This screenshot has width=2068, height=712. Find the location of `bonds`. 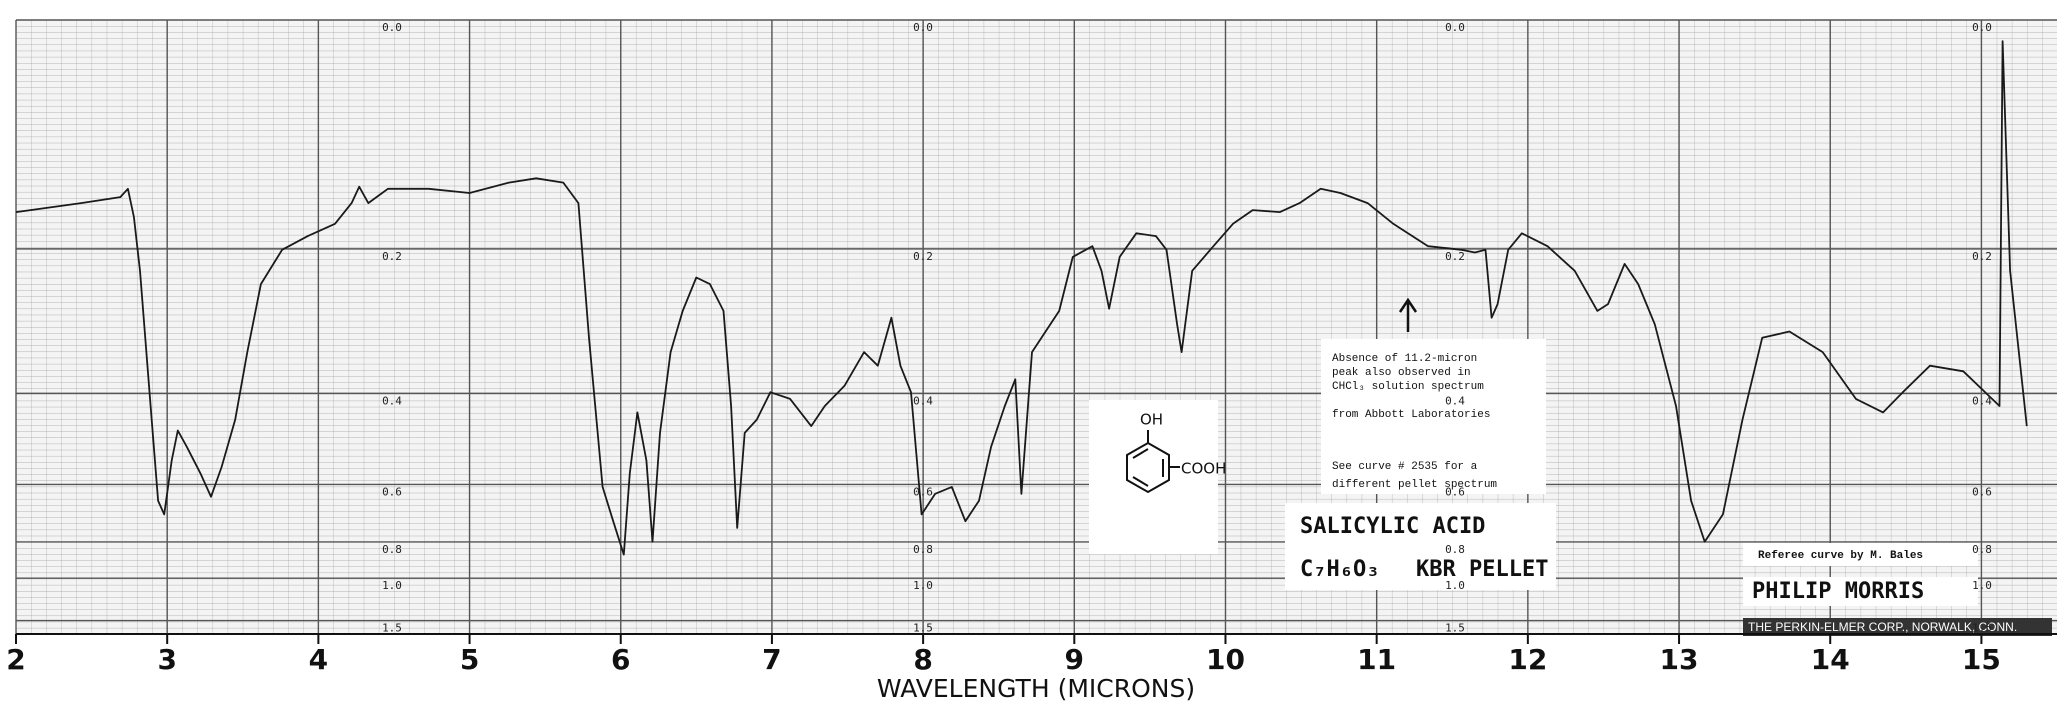

bonds is located at coordinates (1163, 449).